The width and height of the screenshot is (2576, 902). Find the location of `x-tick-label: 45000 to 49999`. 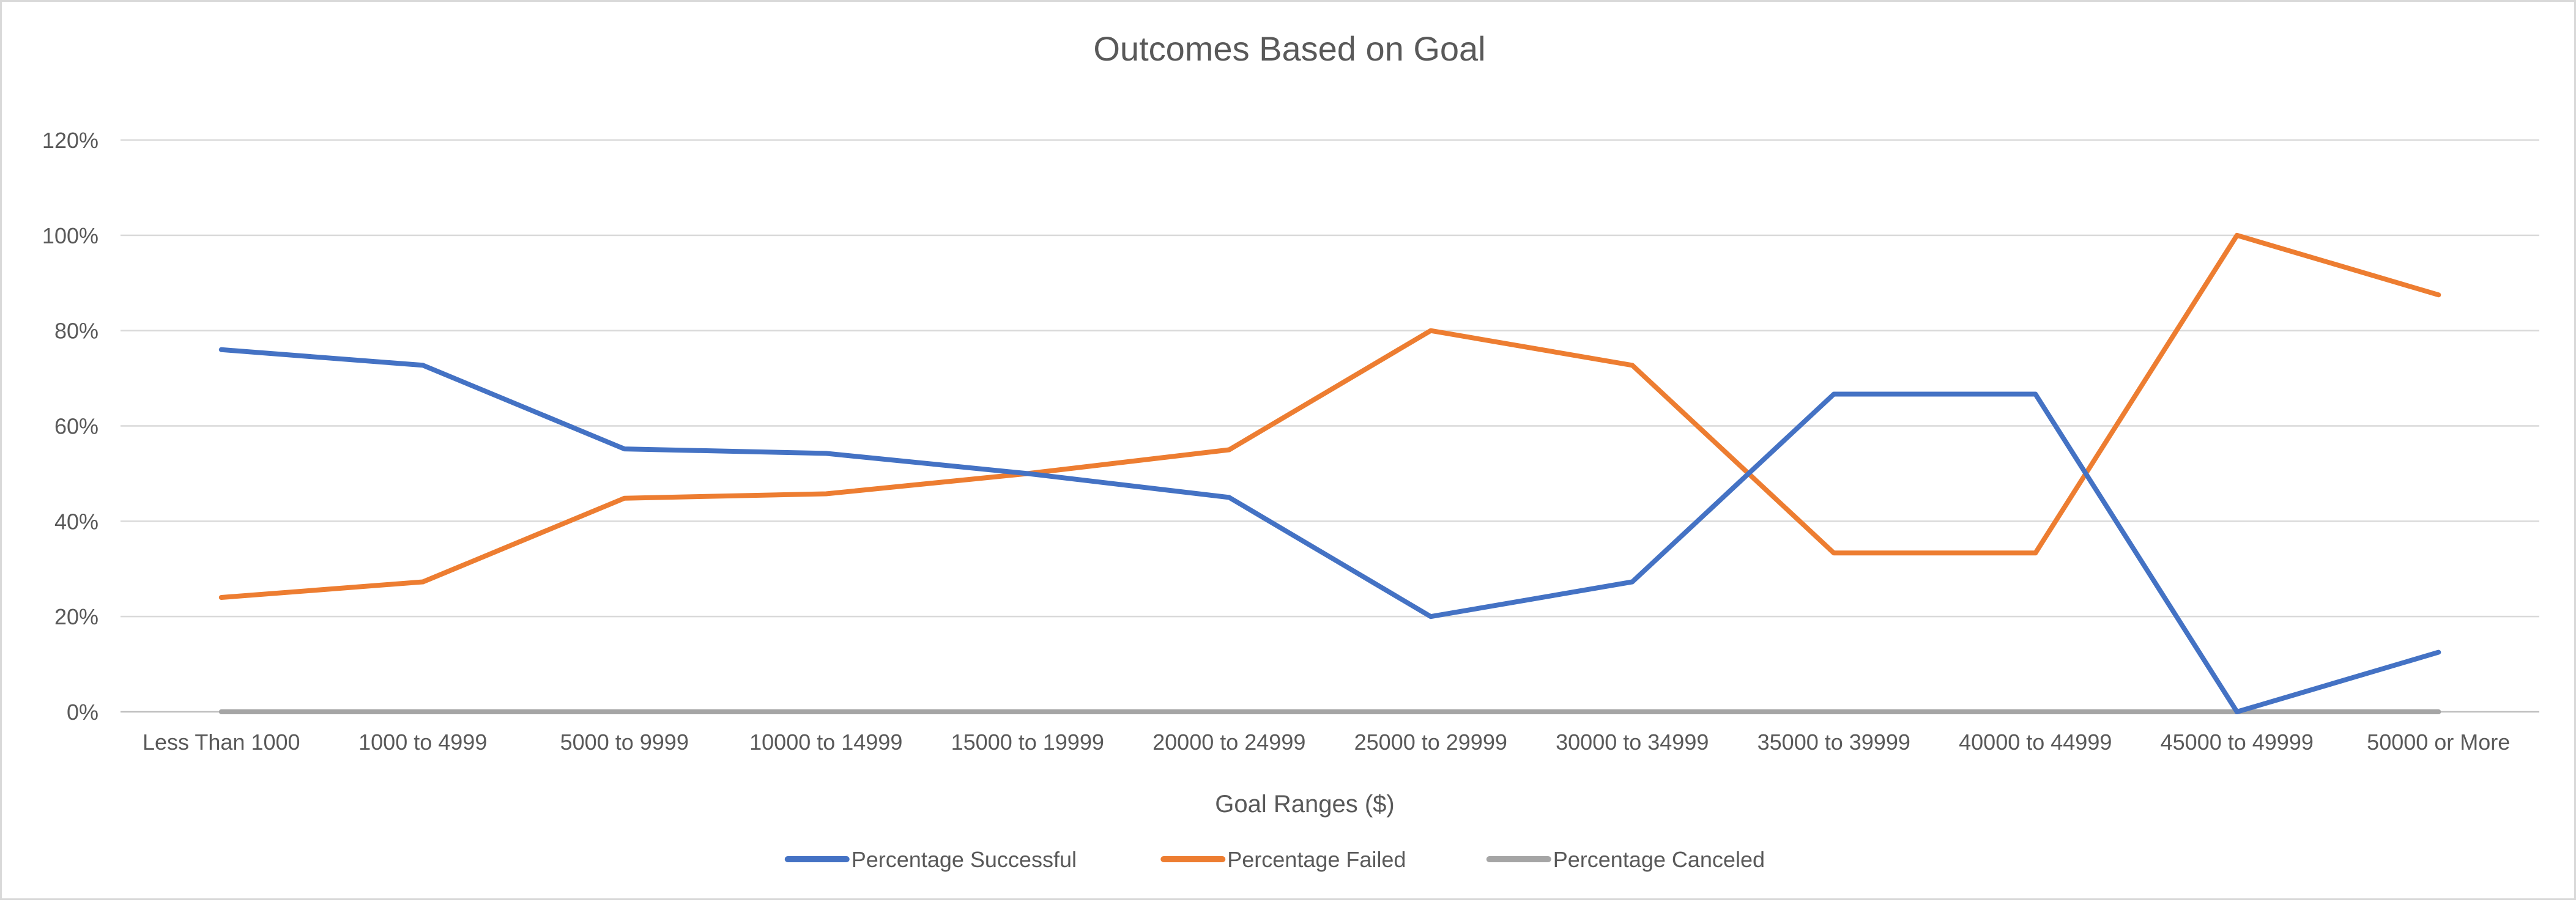

x-tick-label: 45000 to 49999 is located at coordinates (2237, 743).